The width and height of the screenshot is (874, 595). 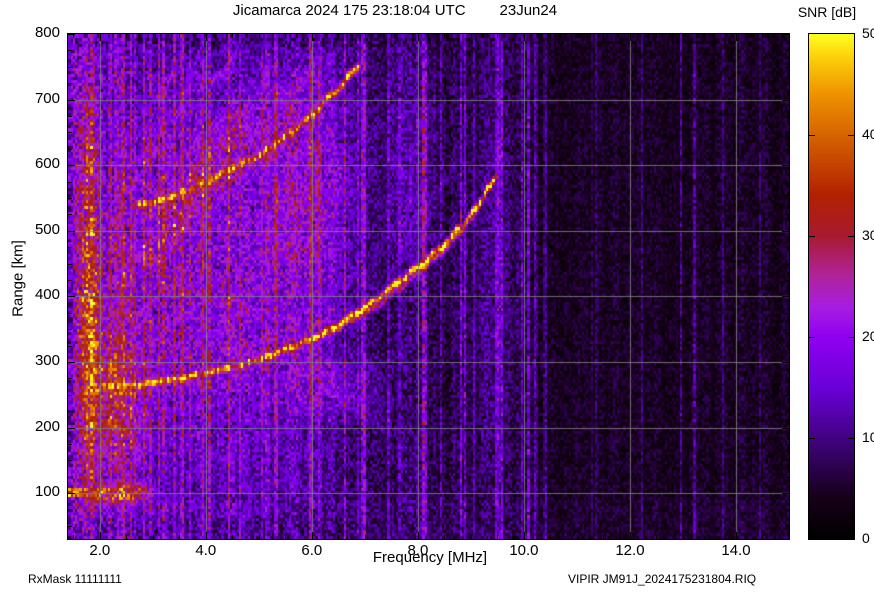 What do you see at coordinates (736, 550) in the screenshot?
I see `x-tick-label: 14.0` at bounding box center [736, 550].